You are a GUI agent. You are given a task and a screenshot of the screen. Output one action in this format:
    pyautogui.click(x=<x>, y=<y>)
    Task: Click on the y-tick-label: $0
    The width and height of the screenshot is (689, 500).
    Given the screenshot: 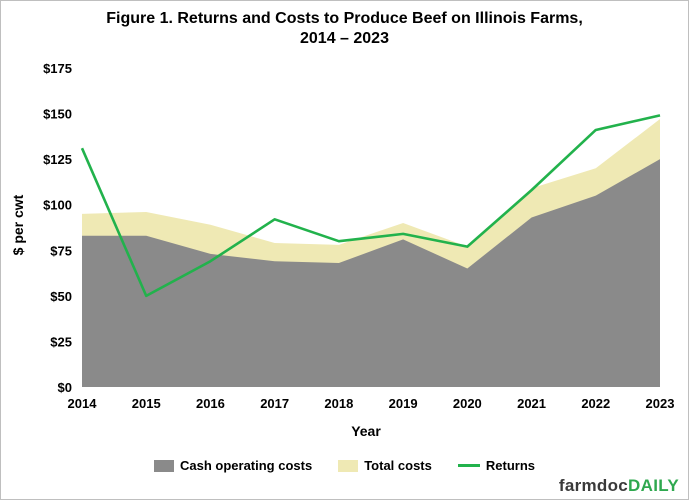 What is the action you would take?
    pyautogui.click(x=65, y=387)
    